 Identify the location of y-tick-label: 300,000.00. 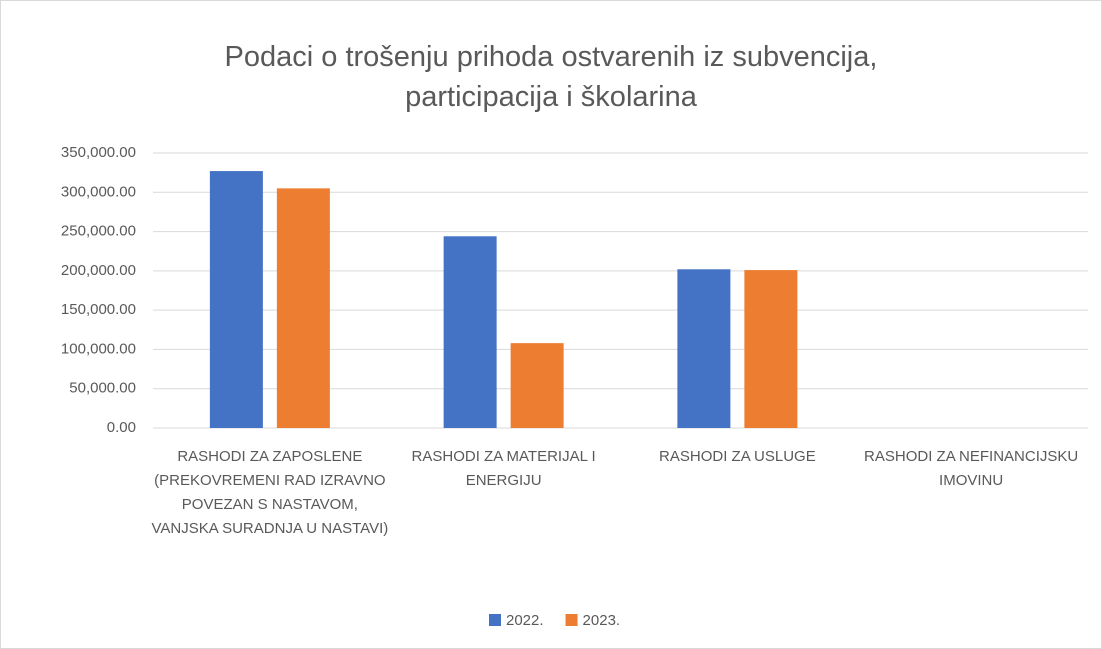
(98, 191).